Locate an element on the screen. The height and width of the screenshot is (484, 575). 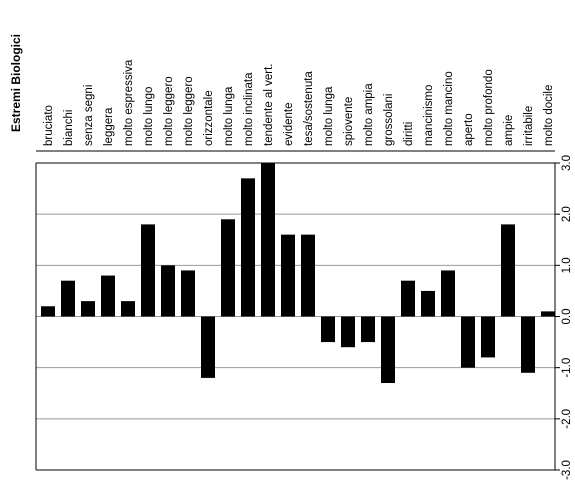
category-label: molto espressiva is located at coordinates (129, 102).